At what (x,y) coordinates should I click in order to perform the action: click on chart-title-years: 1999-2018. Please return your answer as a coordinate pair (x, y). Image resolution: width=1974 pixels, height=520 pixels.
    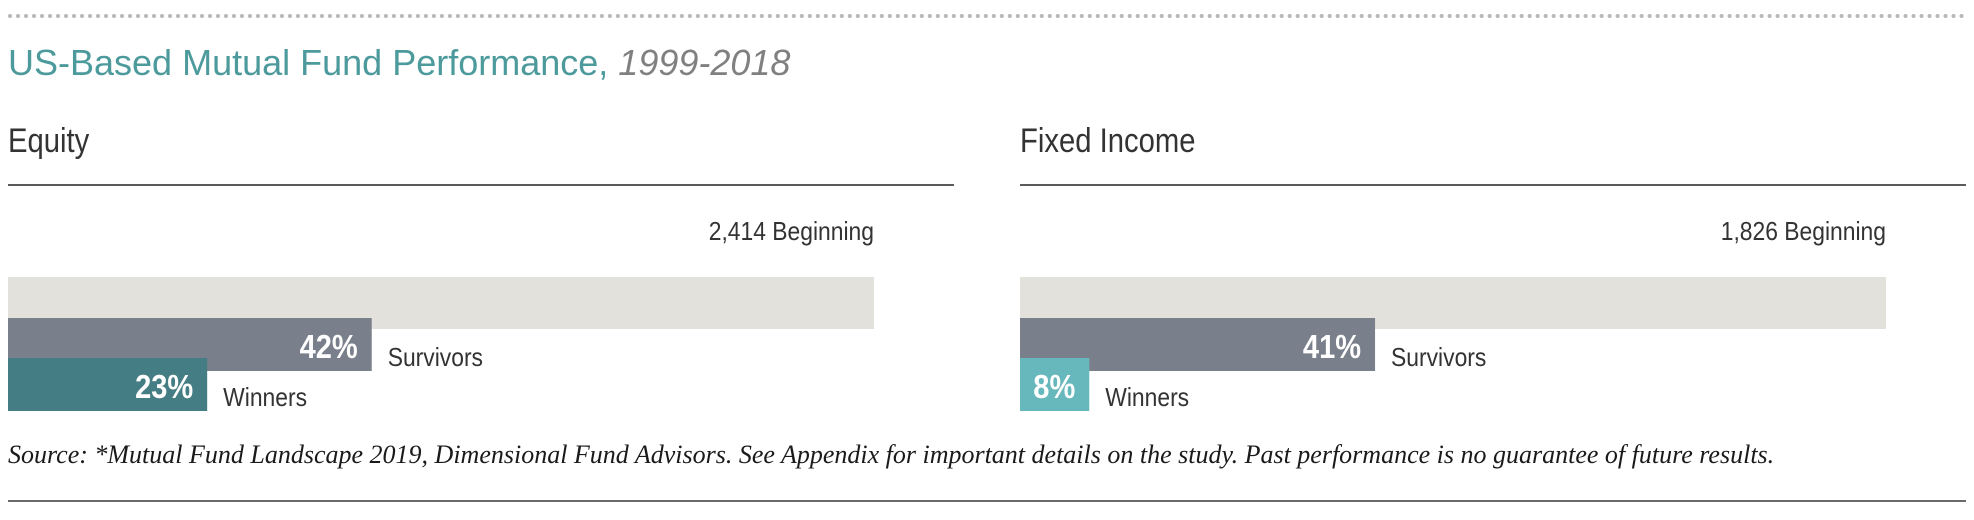
    Looking at the image, I should click on (704, 62).